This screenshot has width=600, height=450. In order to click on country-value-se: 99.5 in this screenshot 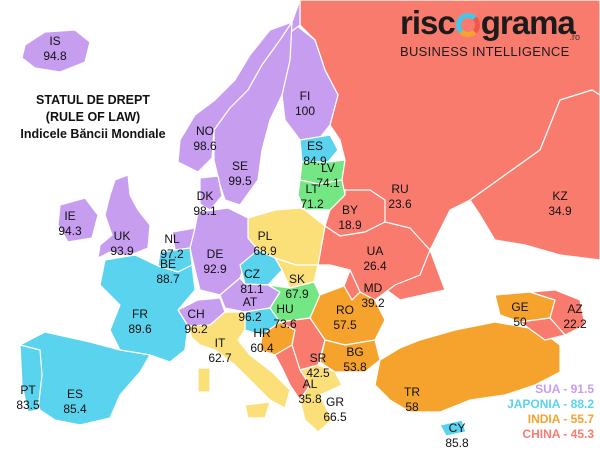, I will do `click(240, 181)`.